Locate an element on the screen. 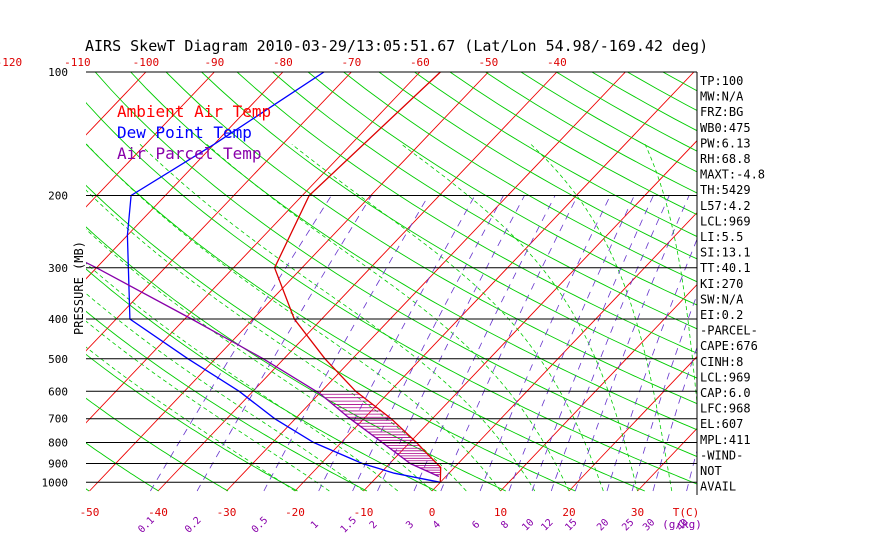 This screenshot has height=560, width=870. bottom-temp-tick-label: -40 is located at coordinates (158, 512).